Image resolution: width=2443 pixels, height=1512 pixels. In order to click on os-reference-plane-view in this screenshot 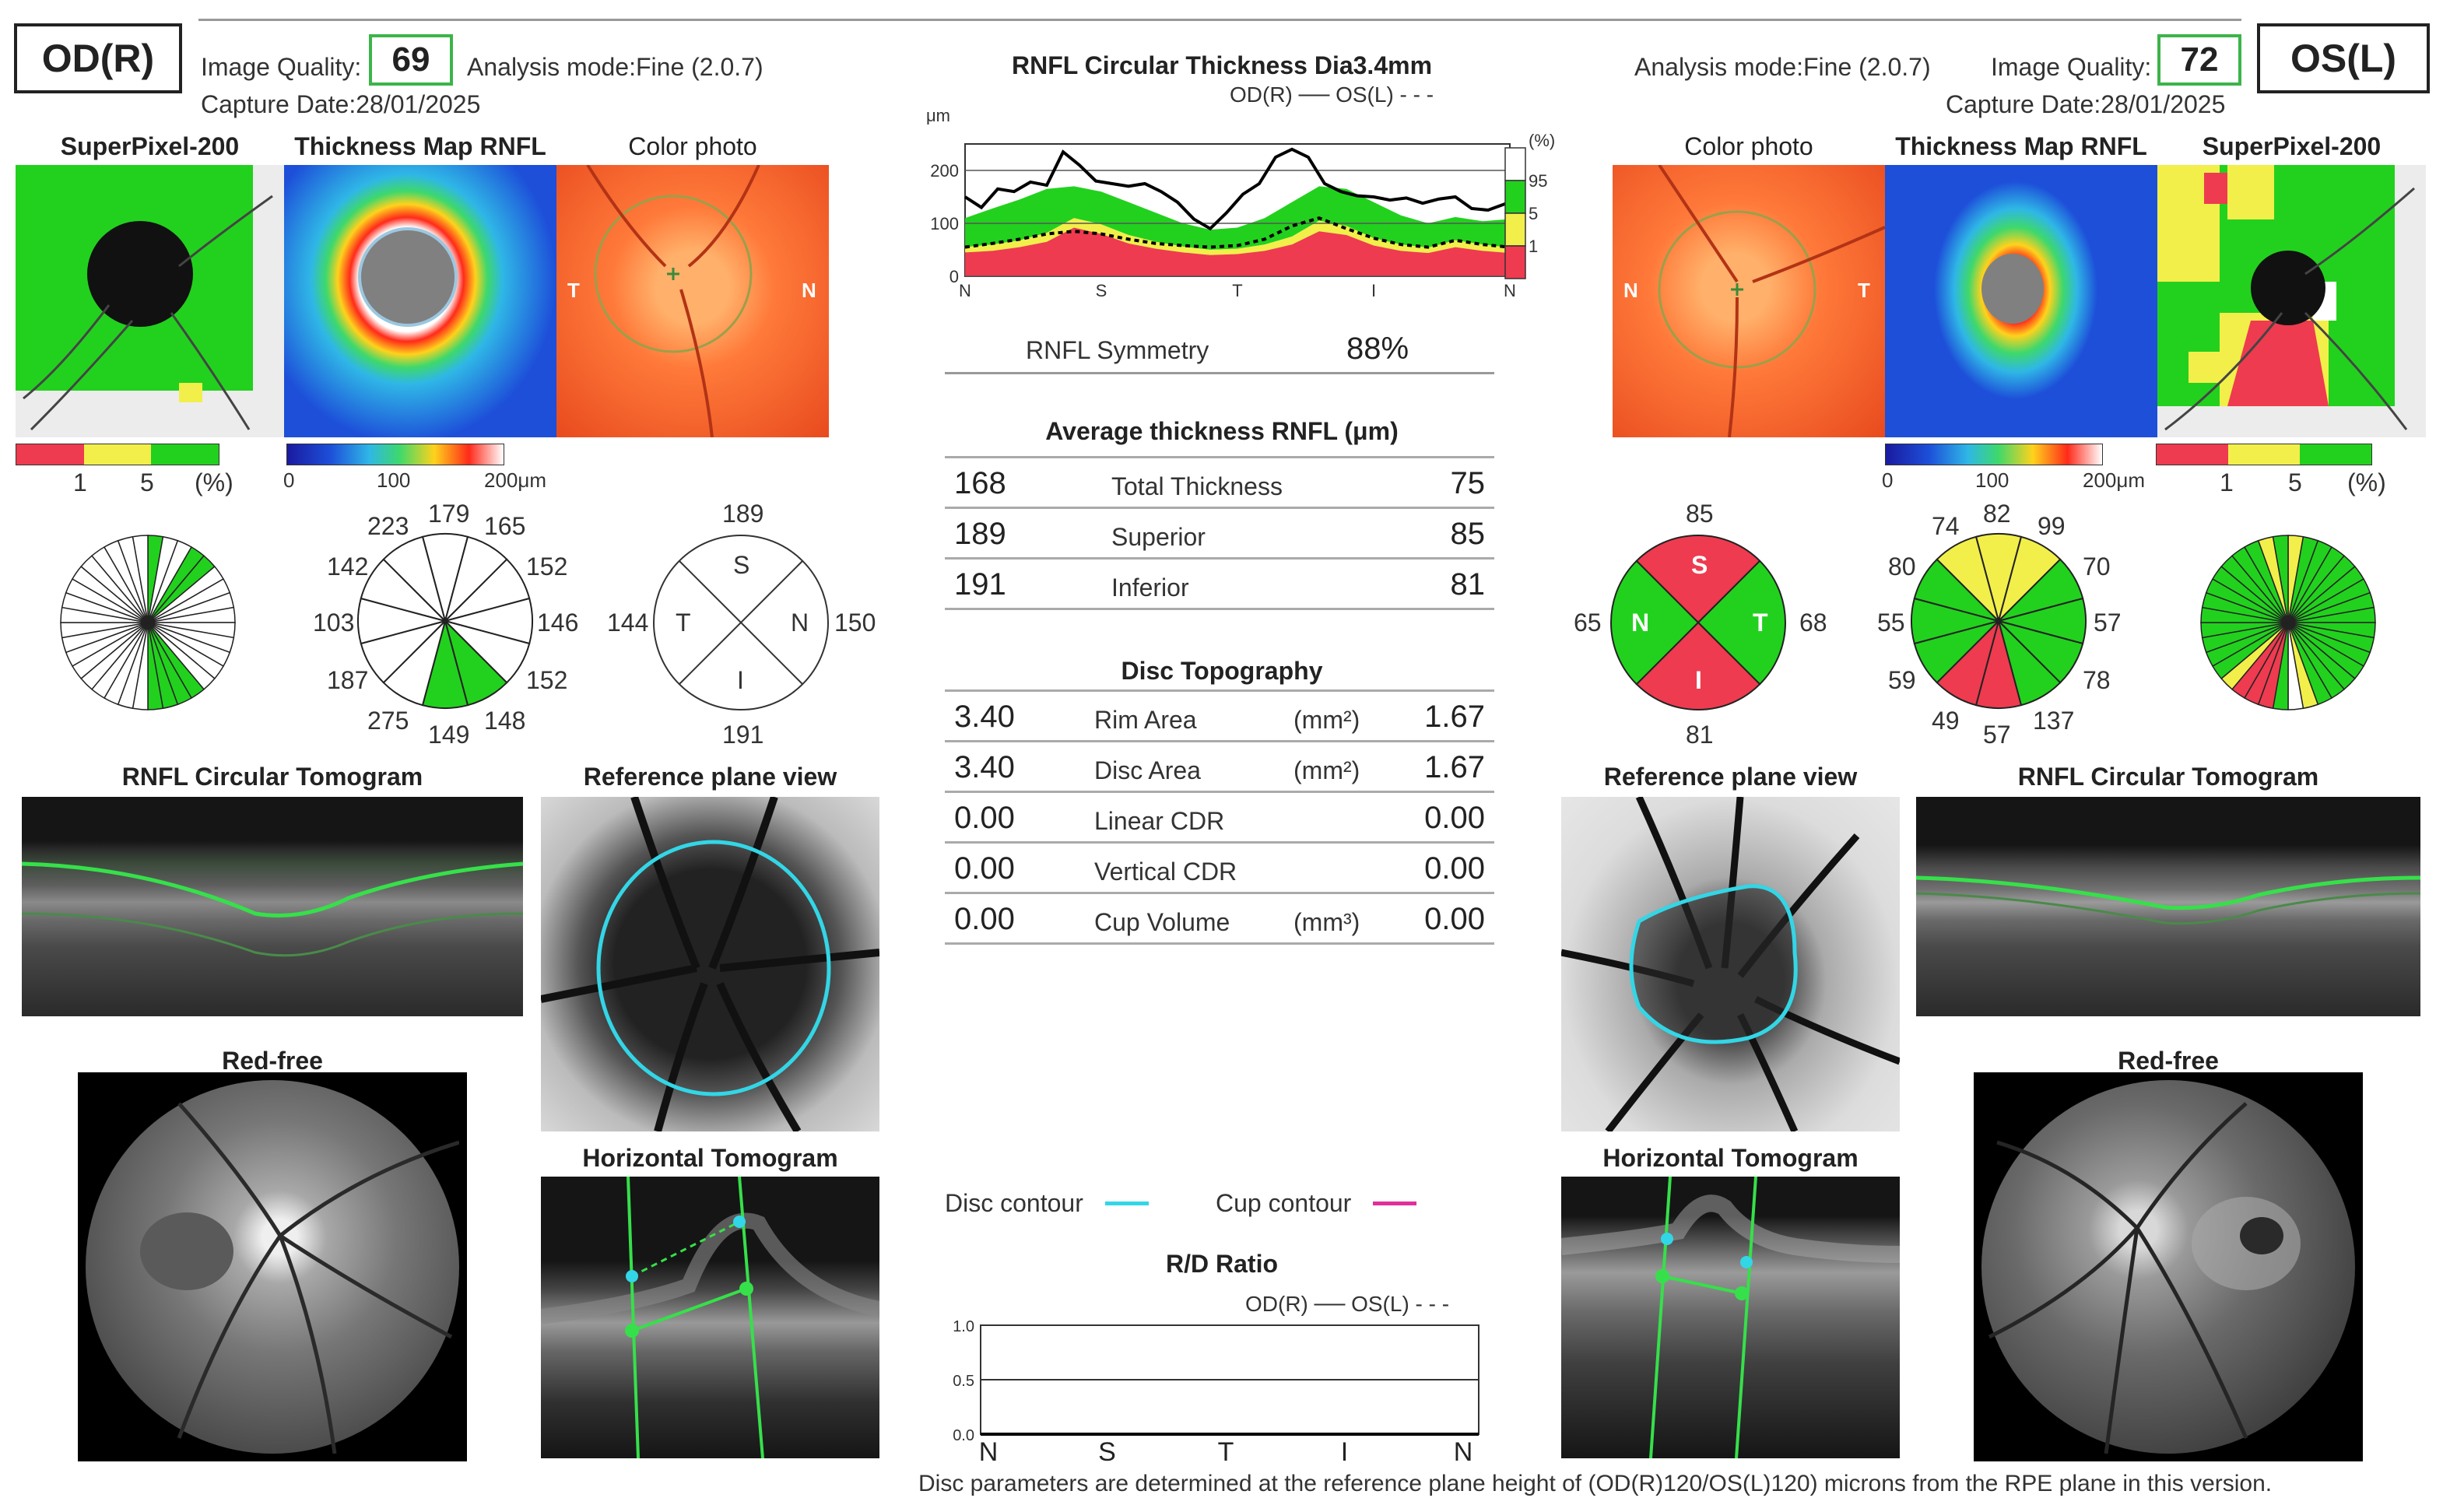, I will do `click(1730, 964)`.